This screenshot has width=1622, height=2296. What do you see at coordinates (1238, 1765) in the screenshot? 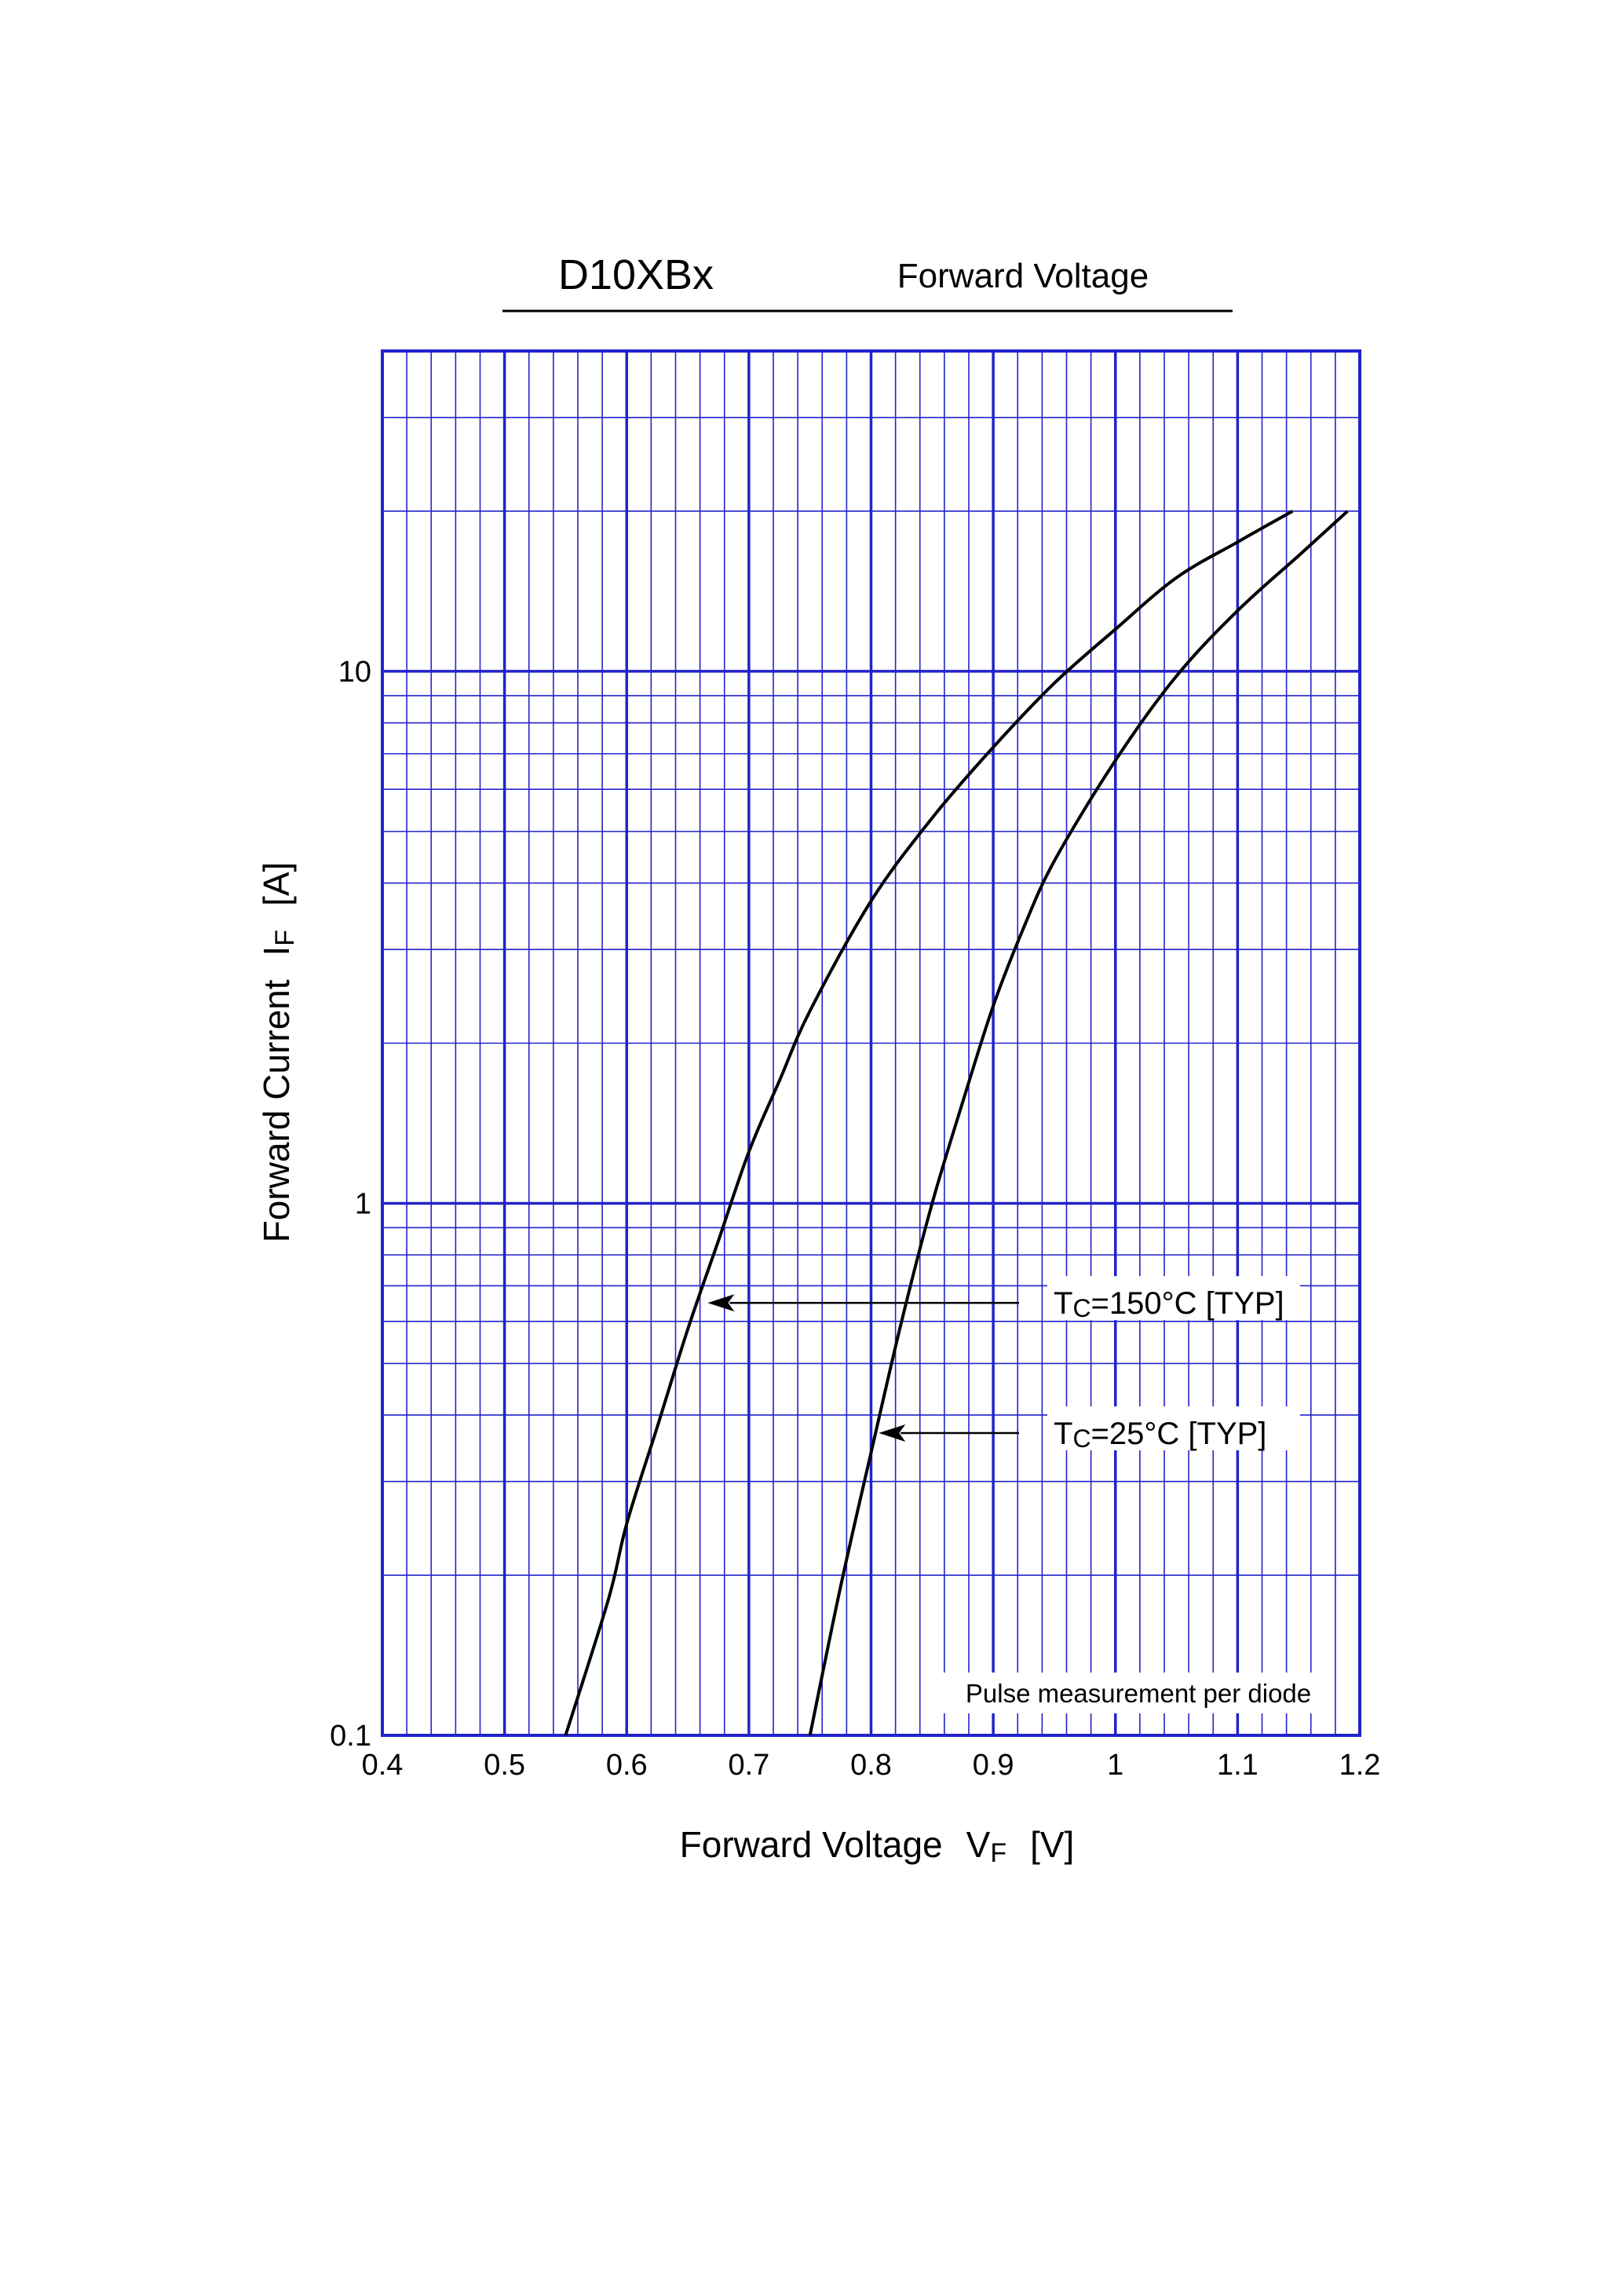
I see `x-tick-label: 1.1` at bounding box center [1238, 1765].